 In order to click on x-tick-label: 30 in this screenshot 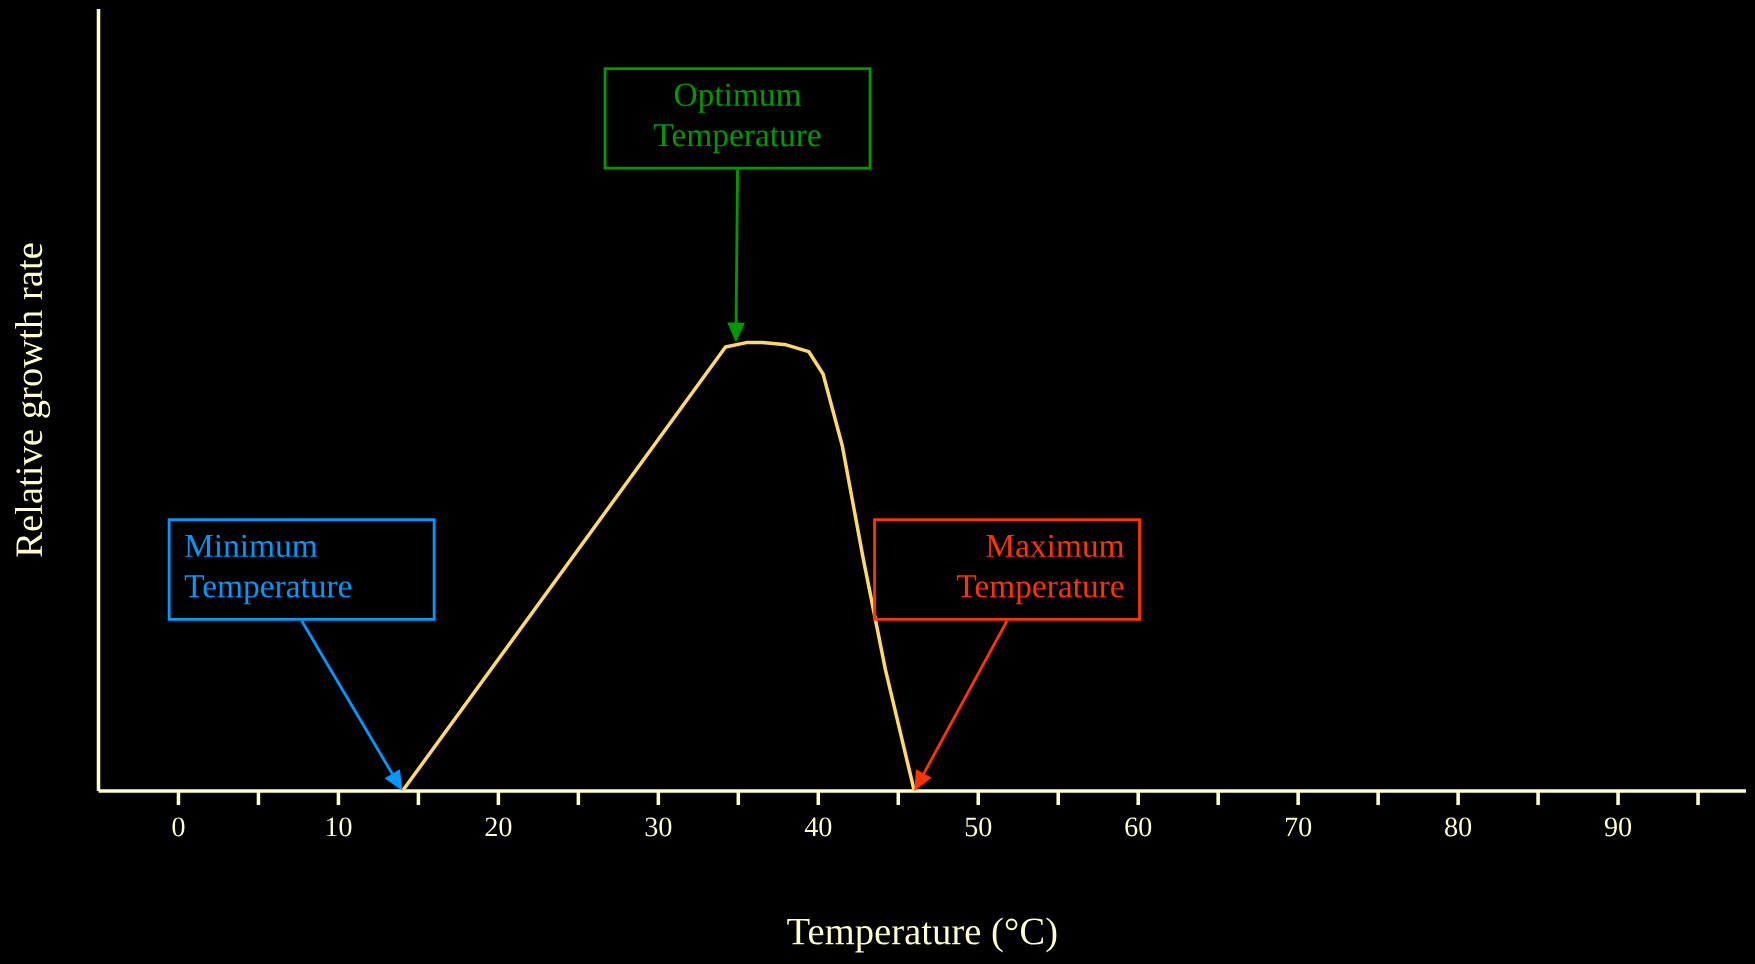, I will do `click(658, 827)`.